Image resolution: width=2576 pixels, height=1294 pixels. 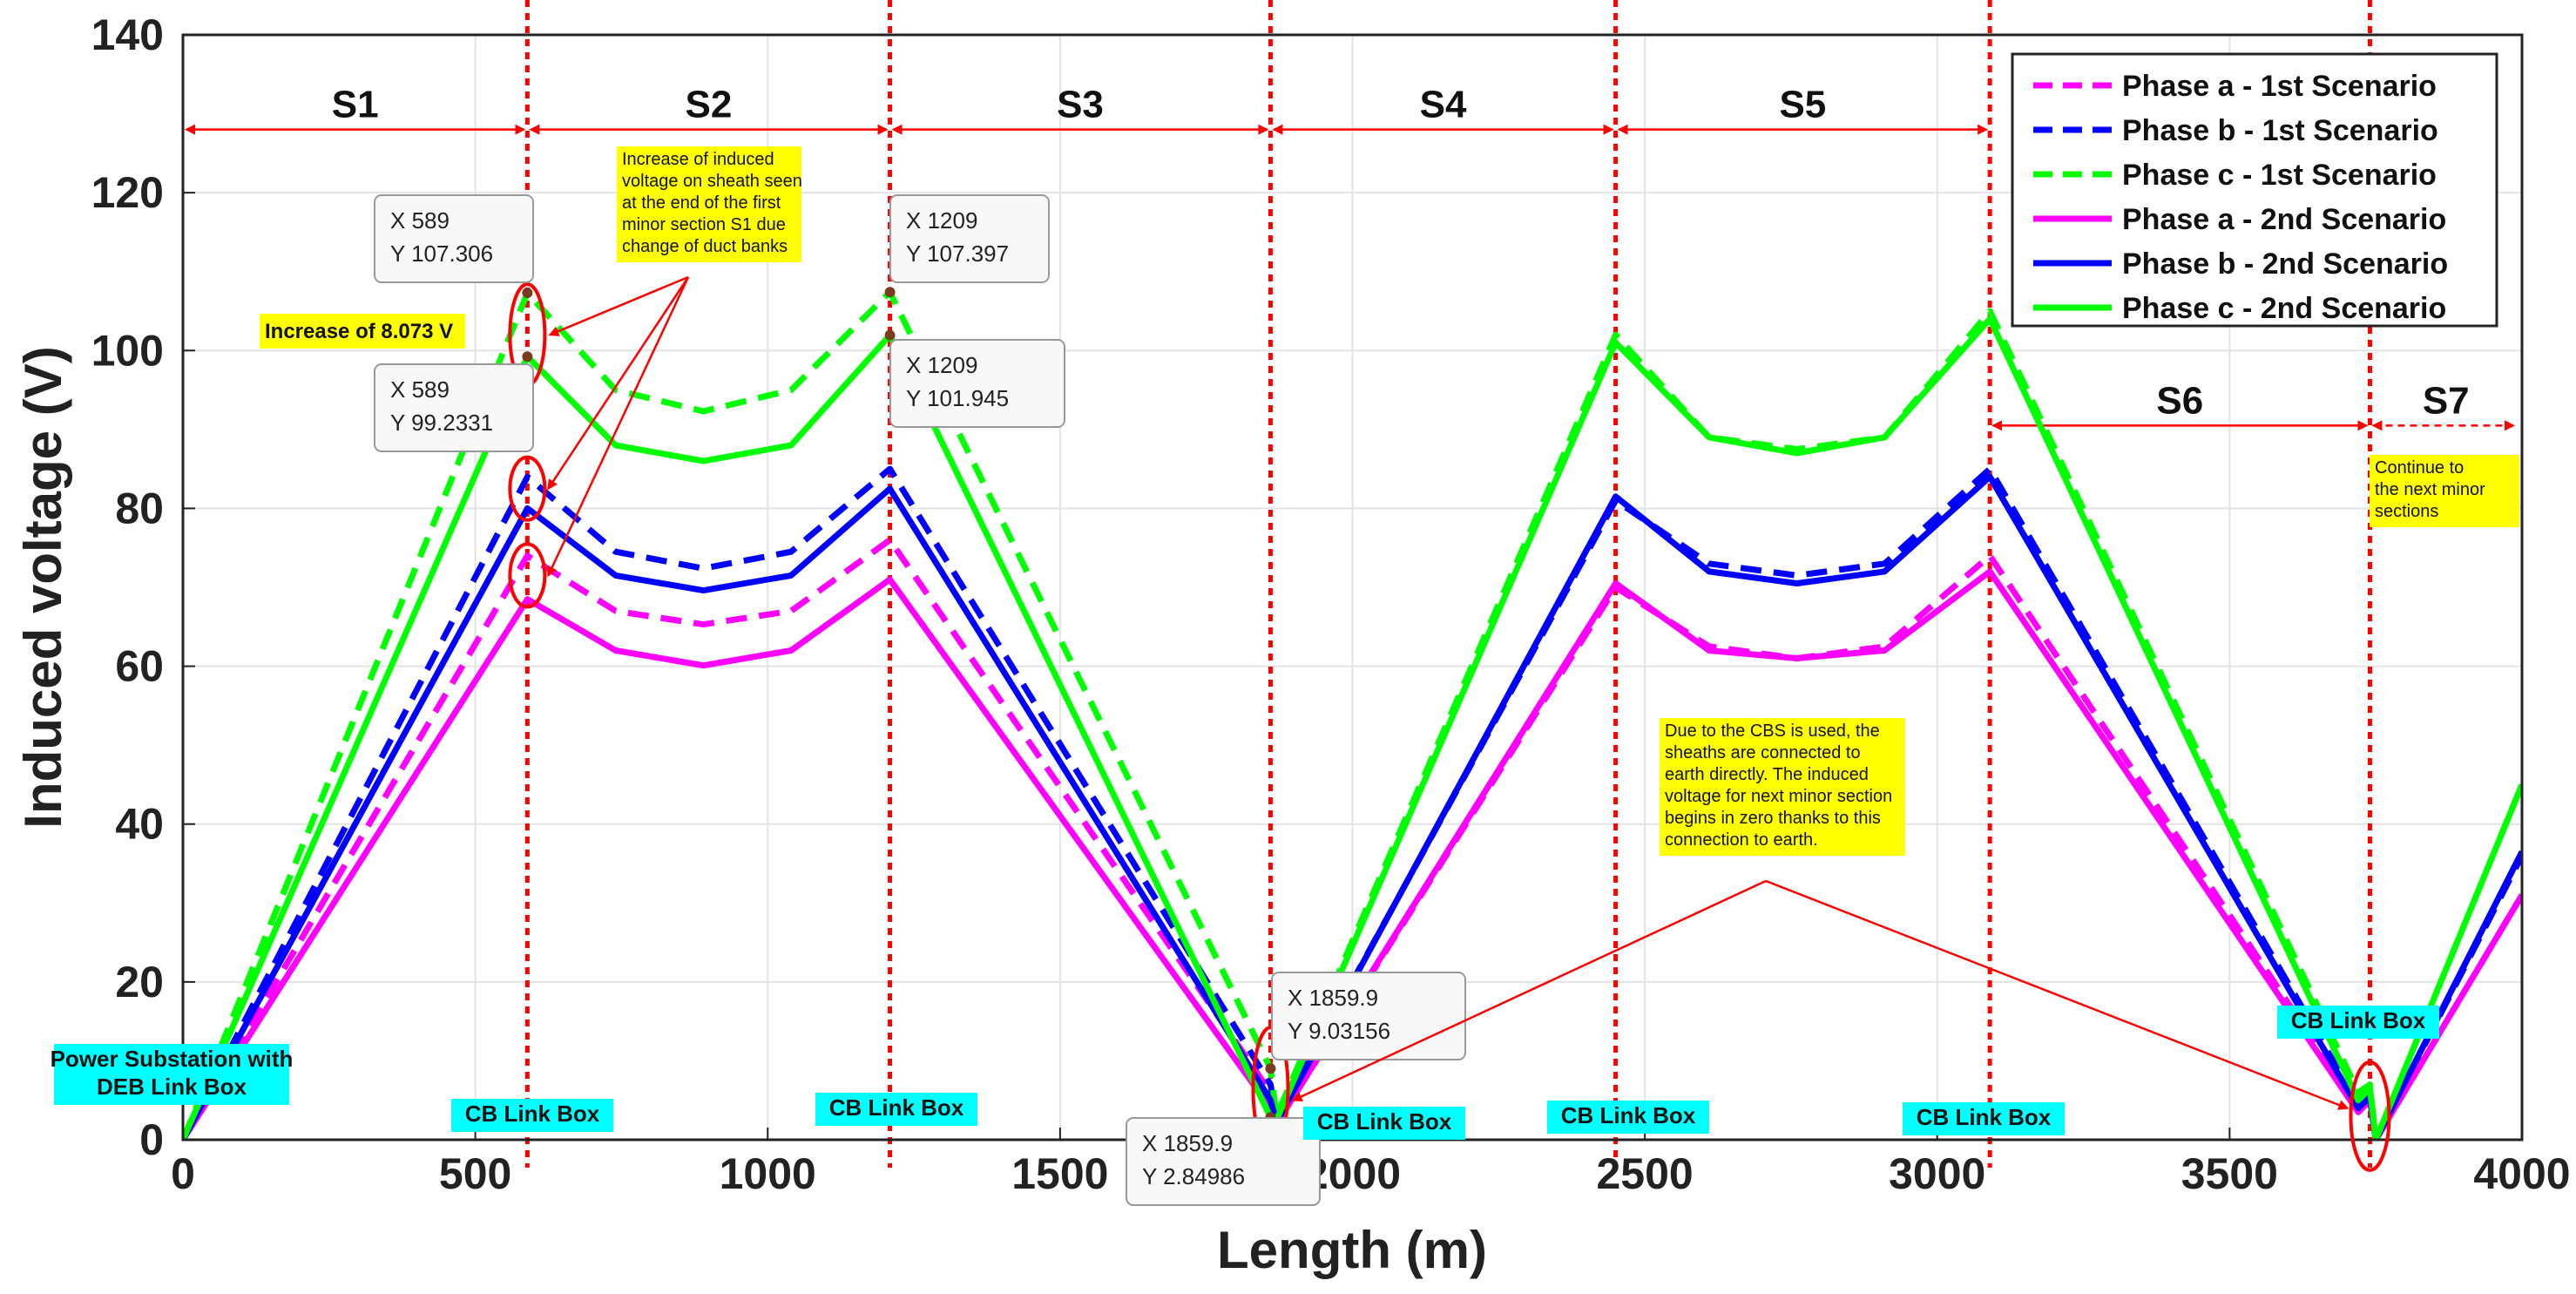 What do you see at coordinates (139, 508) in the screenshot?
I see `y-tick-label: 80` at bounding box center [139, 508].